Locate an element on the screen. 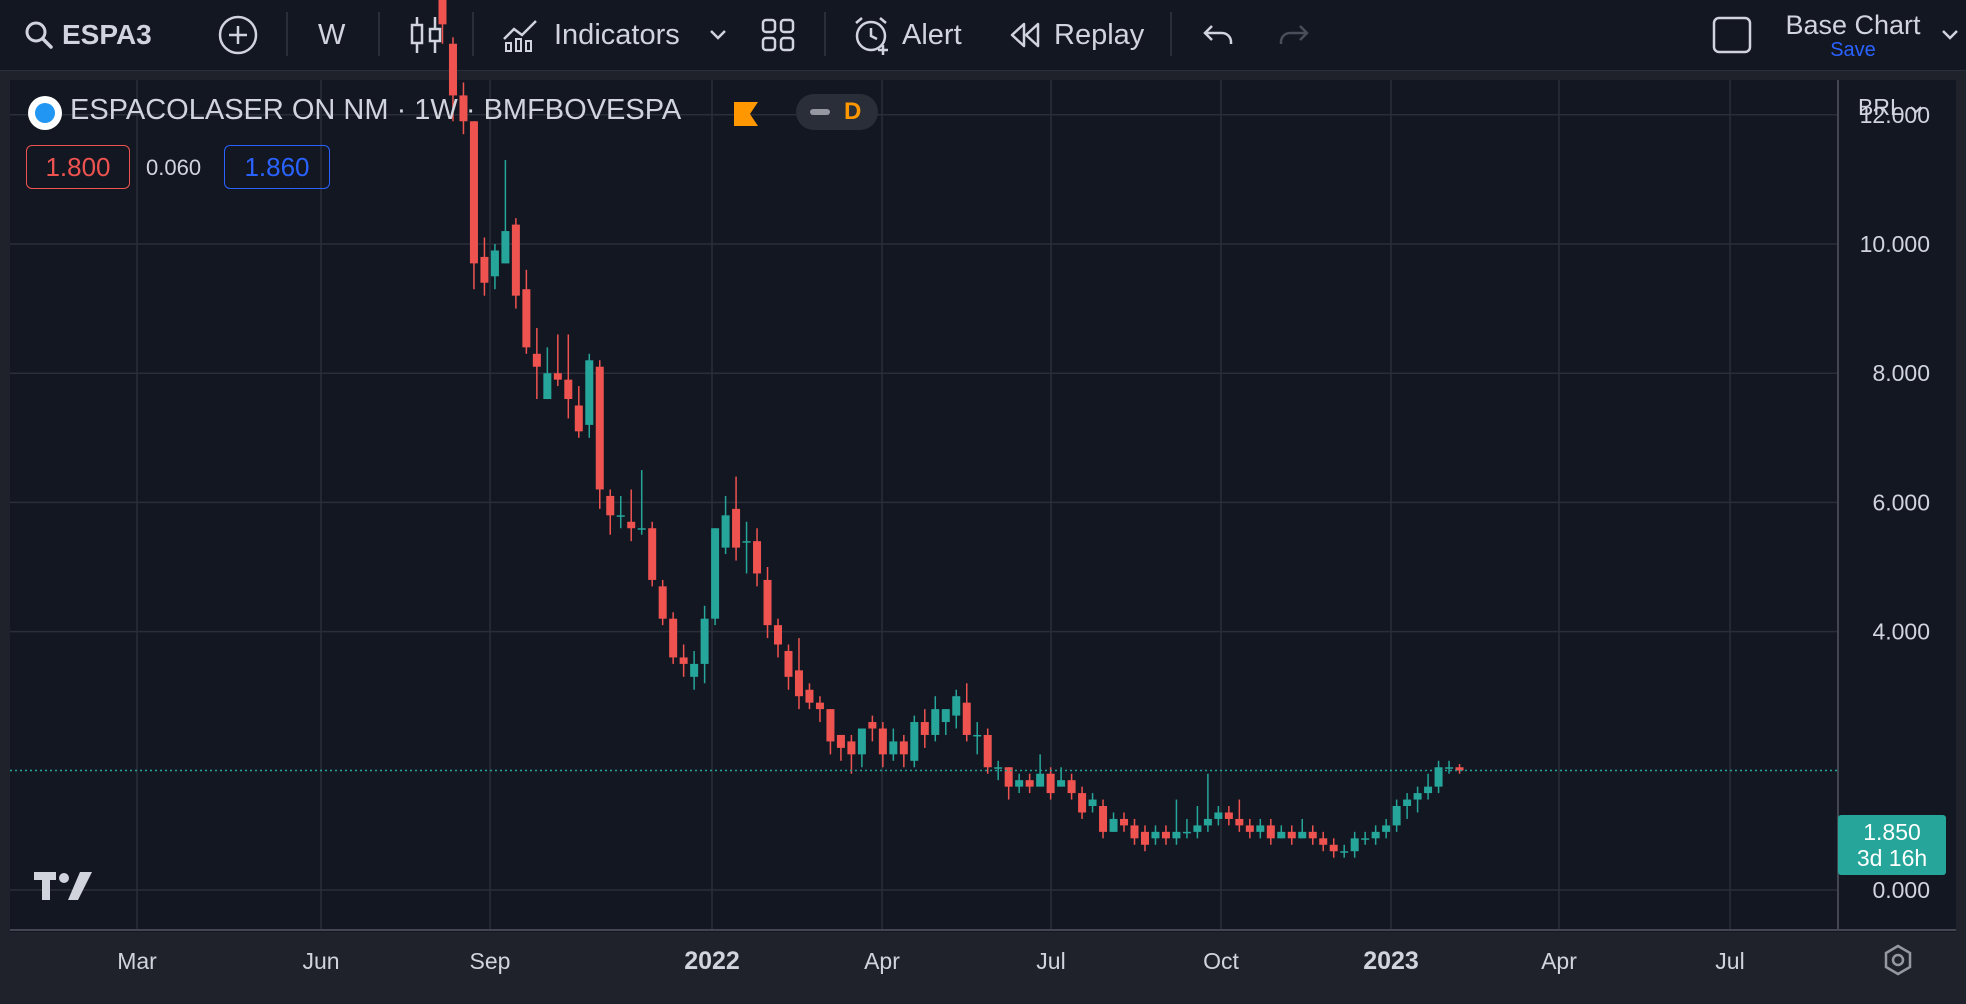  layout-save-button: Base Chart Save is located at coordinates (1853, 35).